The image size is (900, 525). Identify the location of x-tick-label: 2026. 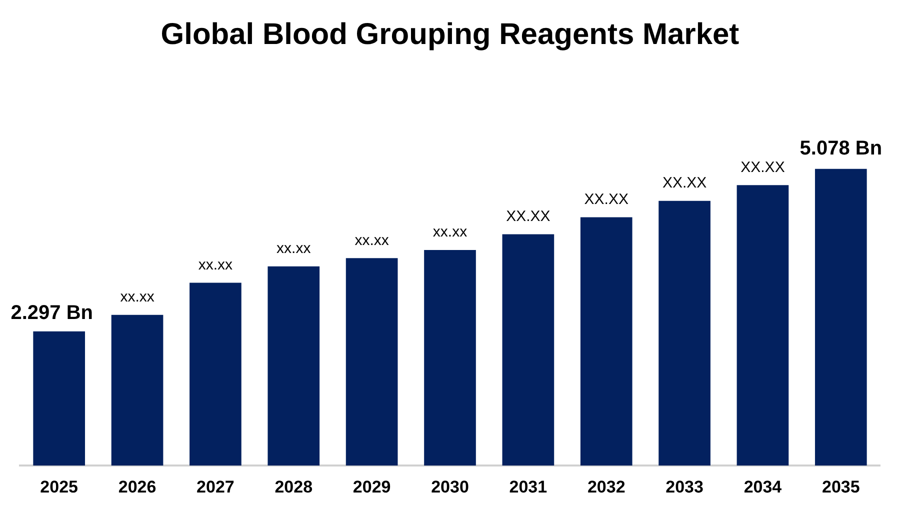
(137, 486).